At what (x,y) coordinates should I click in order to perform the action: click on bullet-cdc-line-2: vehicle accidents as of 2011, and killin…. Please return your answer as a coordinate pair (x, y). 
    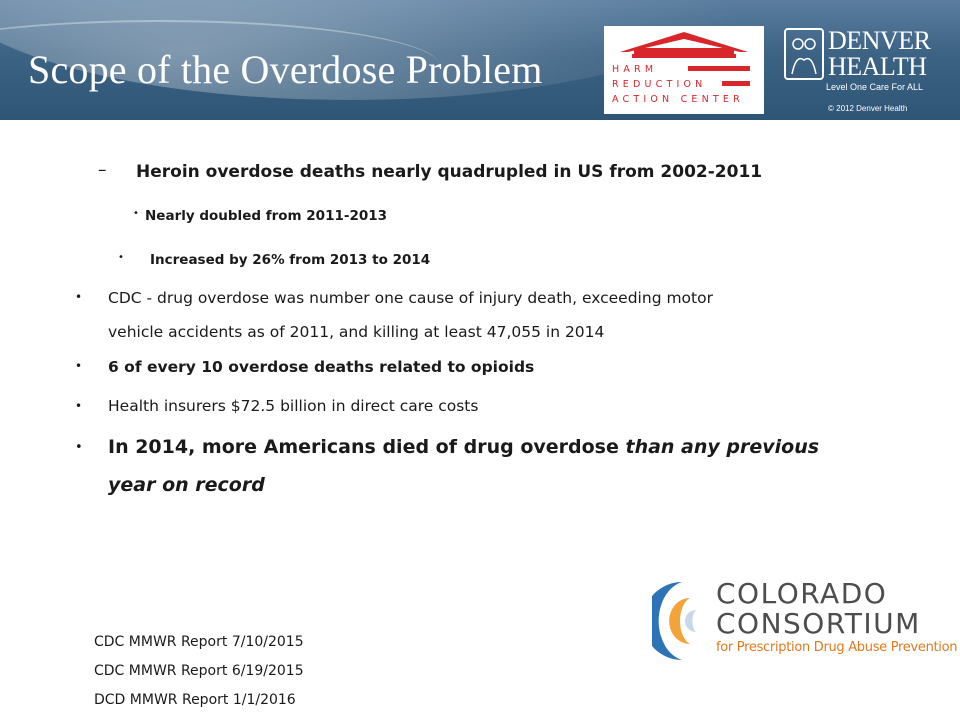
    Looking at the image, I should click on (356, 332).